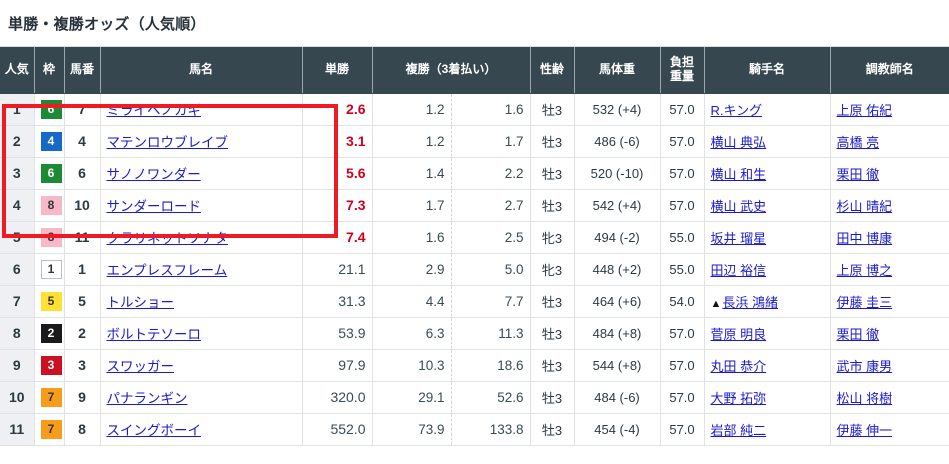 This screenshot has width=949, height=464. Describe the element at coordinates (738, 142) in the screenshot. I see `jockey-link: 横山 典弘` at that location.